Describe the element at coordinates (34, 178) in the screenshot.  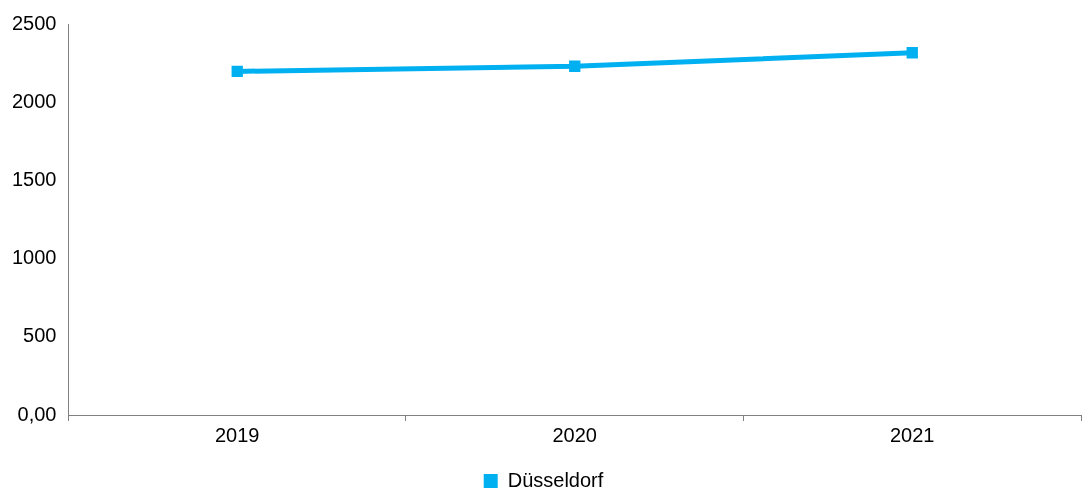
I see `y-tick-label: 1500` at that location.